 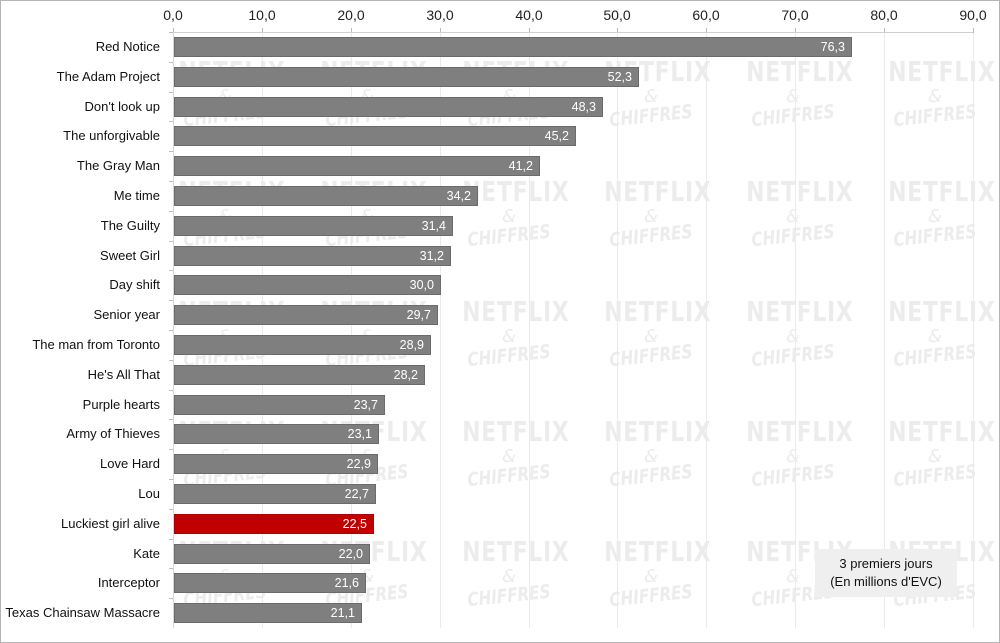 I want to click on value-label: 22,7, so click(x=356, y=494).